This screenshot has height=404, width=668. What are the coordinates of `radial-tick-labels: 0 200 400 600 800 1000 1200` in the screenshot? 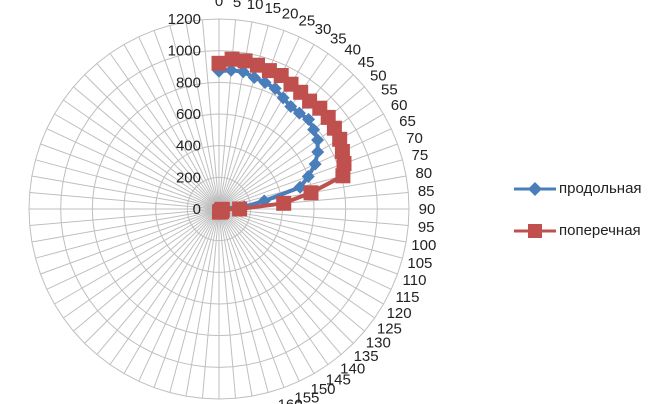 It's located at (184, 114).